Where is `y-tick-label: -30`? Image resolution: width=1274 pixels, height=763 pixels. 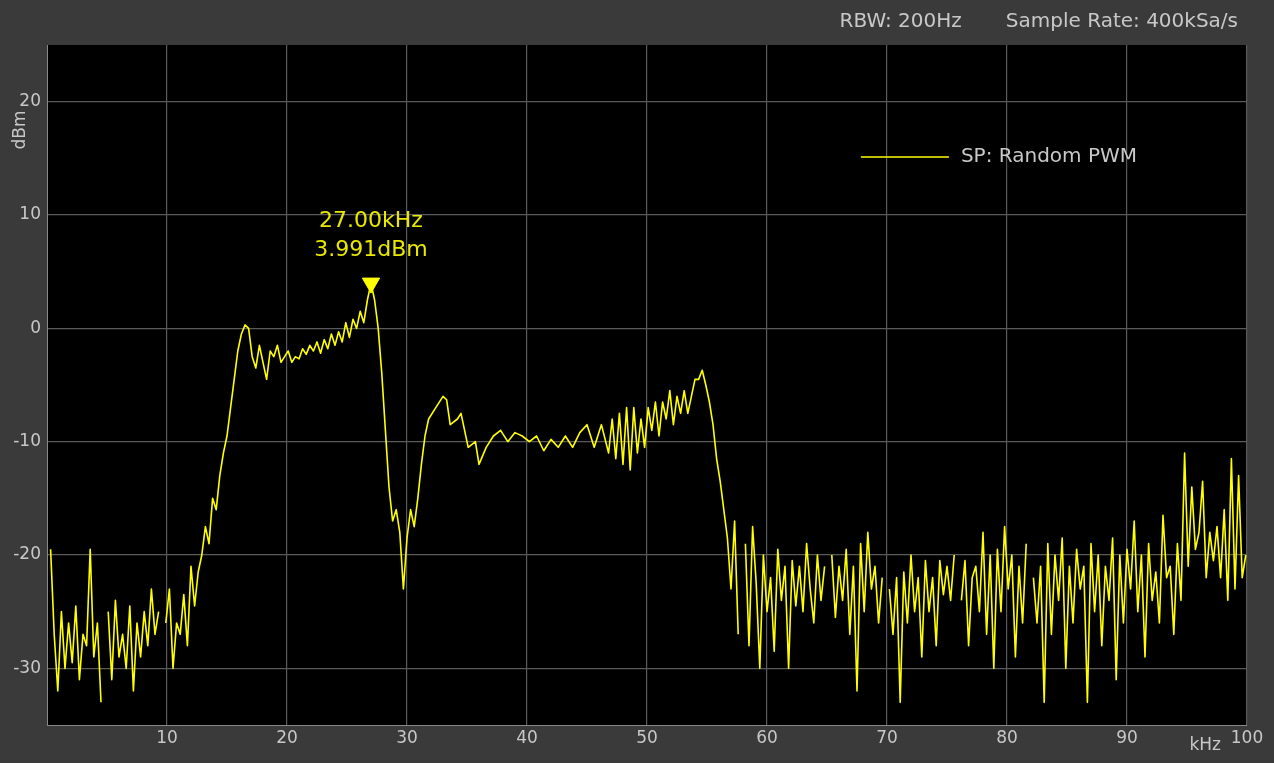
y-tick-label: -30 is located at coordinates (27, 666).